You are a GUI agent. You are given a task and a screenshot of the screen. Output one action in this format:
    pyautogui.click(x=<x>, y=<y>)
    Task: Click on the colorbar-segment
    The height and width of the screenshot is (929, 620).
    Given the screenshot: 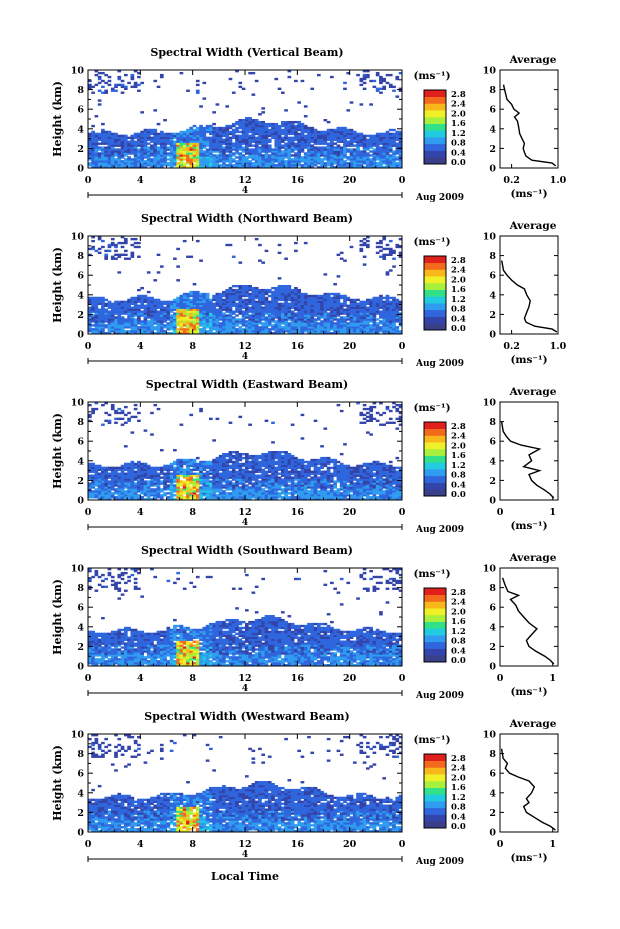 What is the action you would take?
    pyautogui.click(x=435, y=154)
    